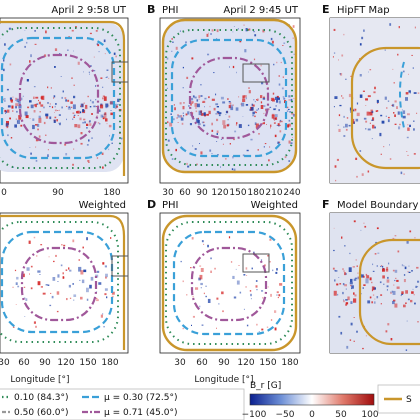 Image resolution: width=420 pixels, height=420 pixels. What do you see at coordinates (151, 204) in the screenshot?
I see `panel-d-letter: D` at bounding box center [151, 204].